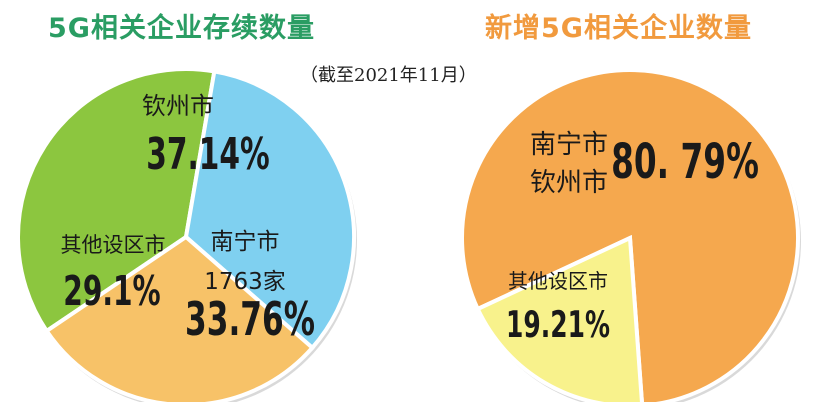 The image size is (839, 402). I want to click on pie-1-slice-0-value: 80. 79%, so click(685, 162).